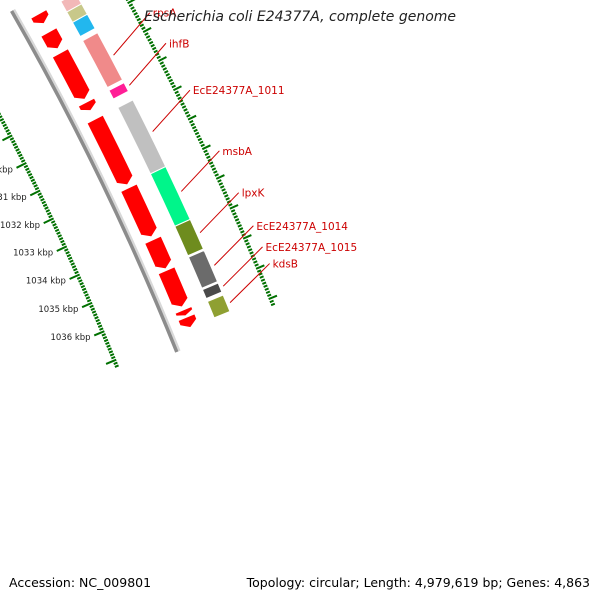 The image size is (600, 600). Describe the element at coordinates (312, 248) in the screenshot. I see `gene-label: EcE24377A_1015` at that location.